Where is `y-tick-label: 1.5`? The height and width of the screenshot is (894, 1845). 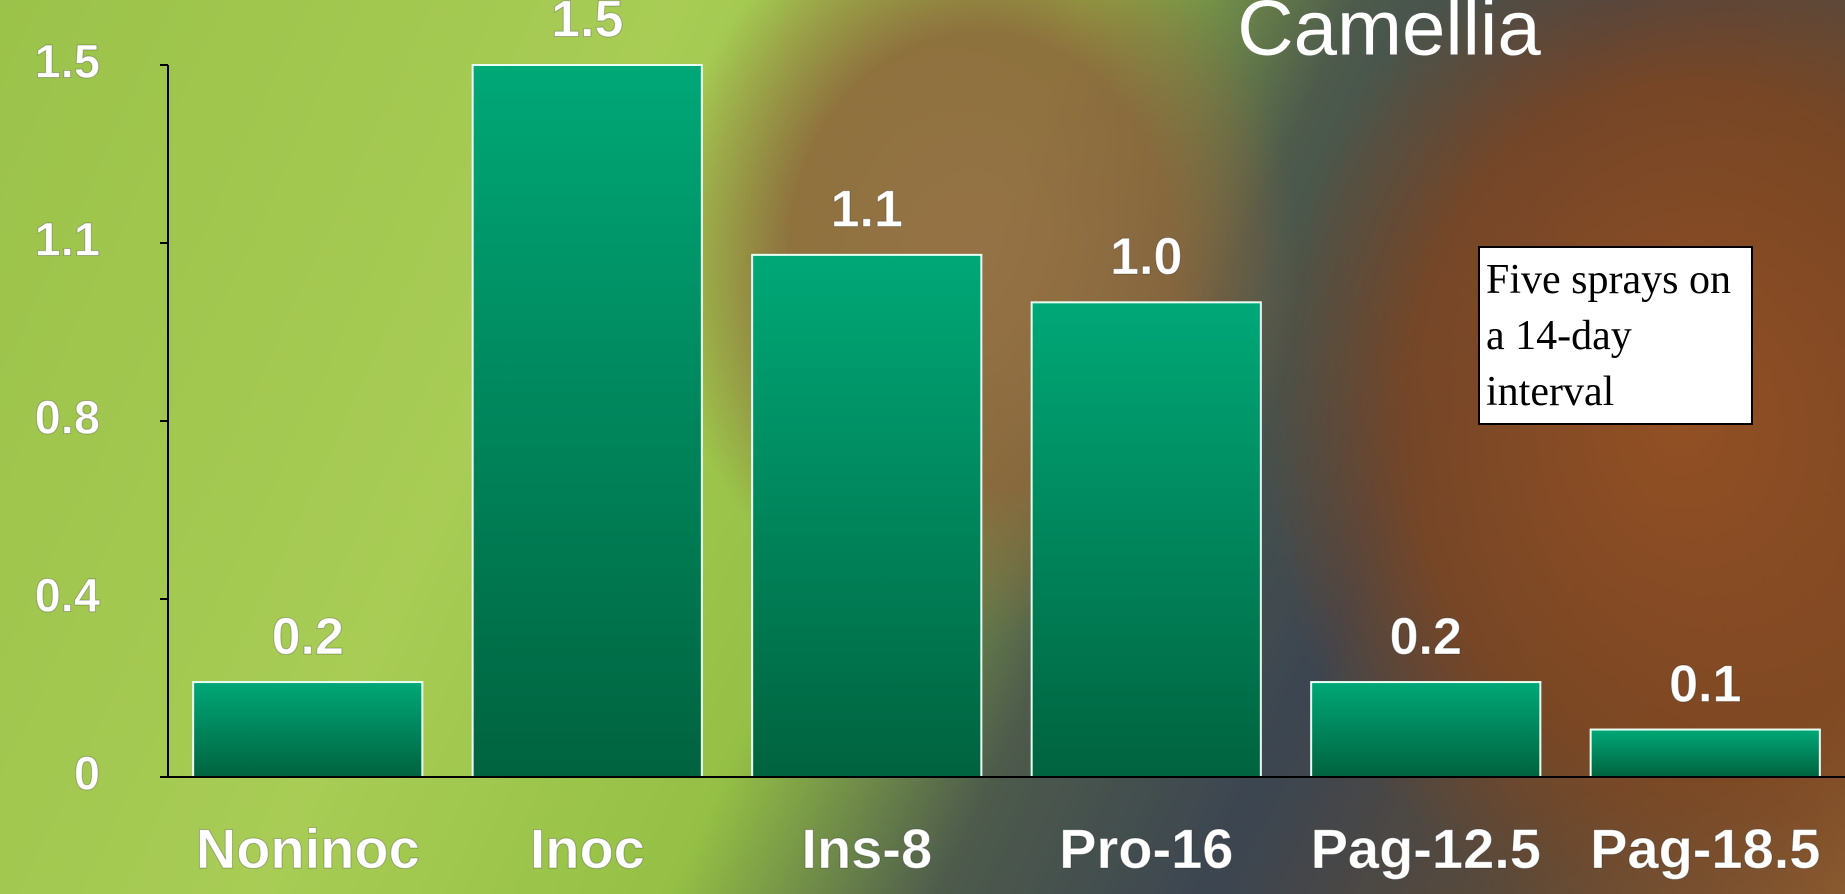
y-tick-label: 1.5 is located at coordinates (67, 60).